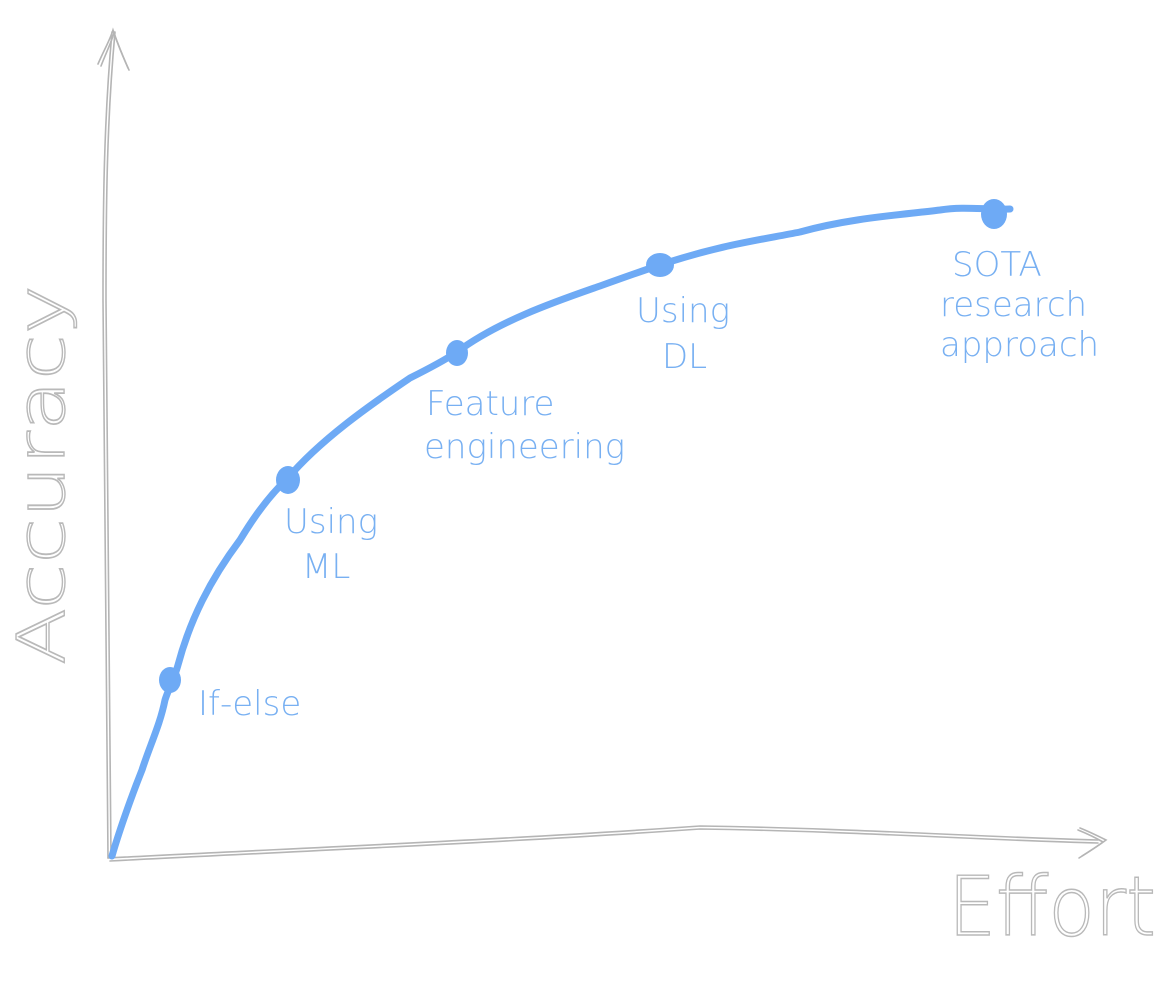 This screenshot has width=1170, height=990. I want to click on milestone-label-line: research, so click(1013, 305).